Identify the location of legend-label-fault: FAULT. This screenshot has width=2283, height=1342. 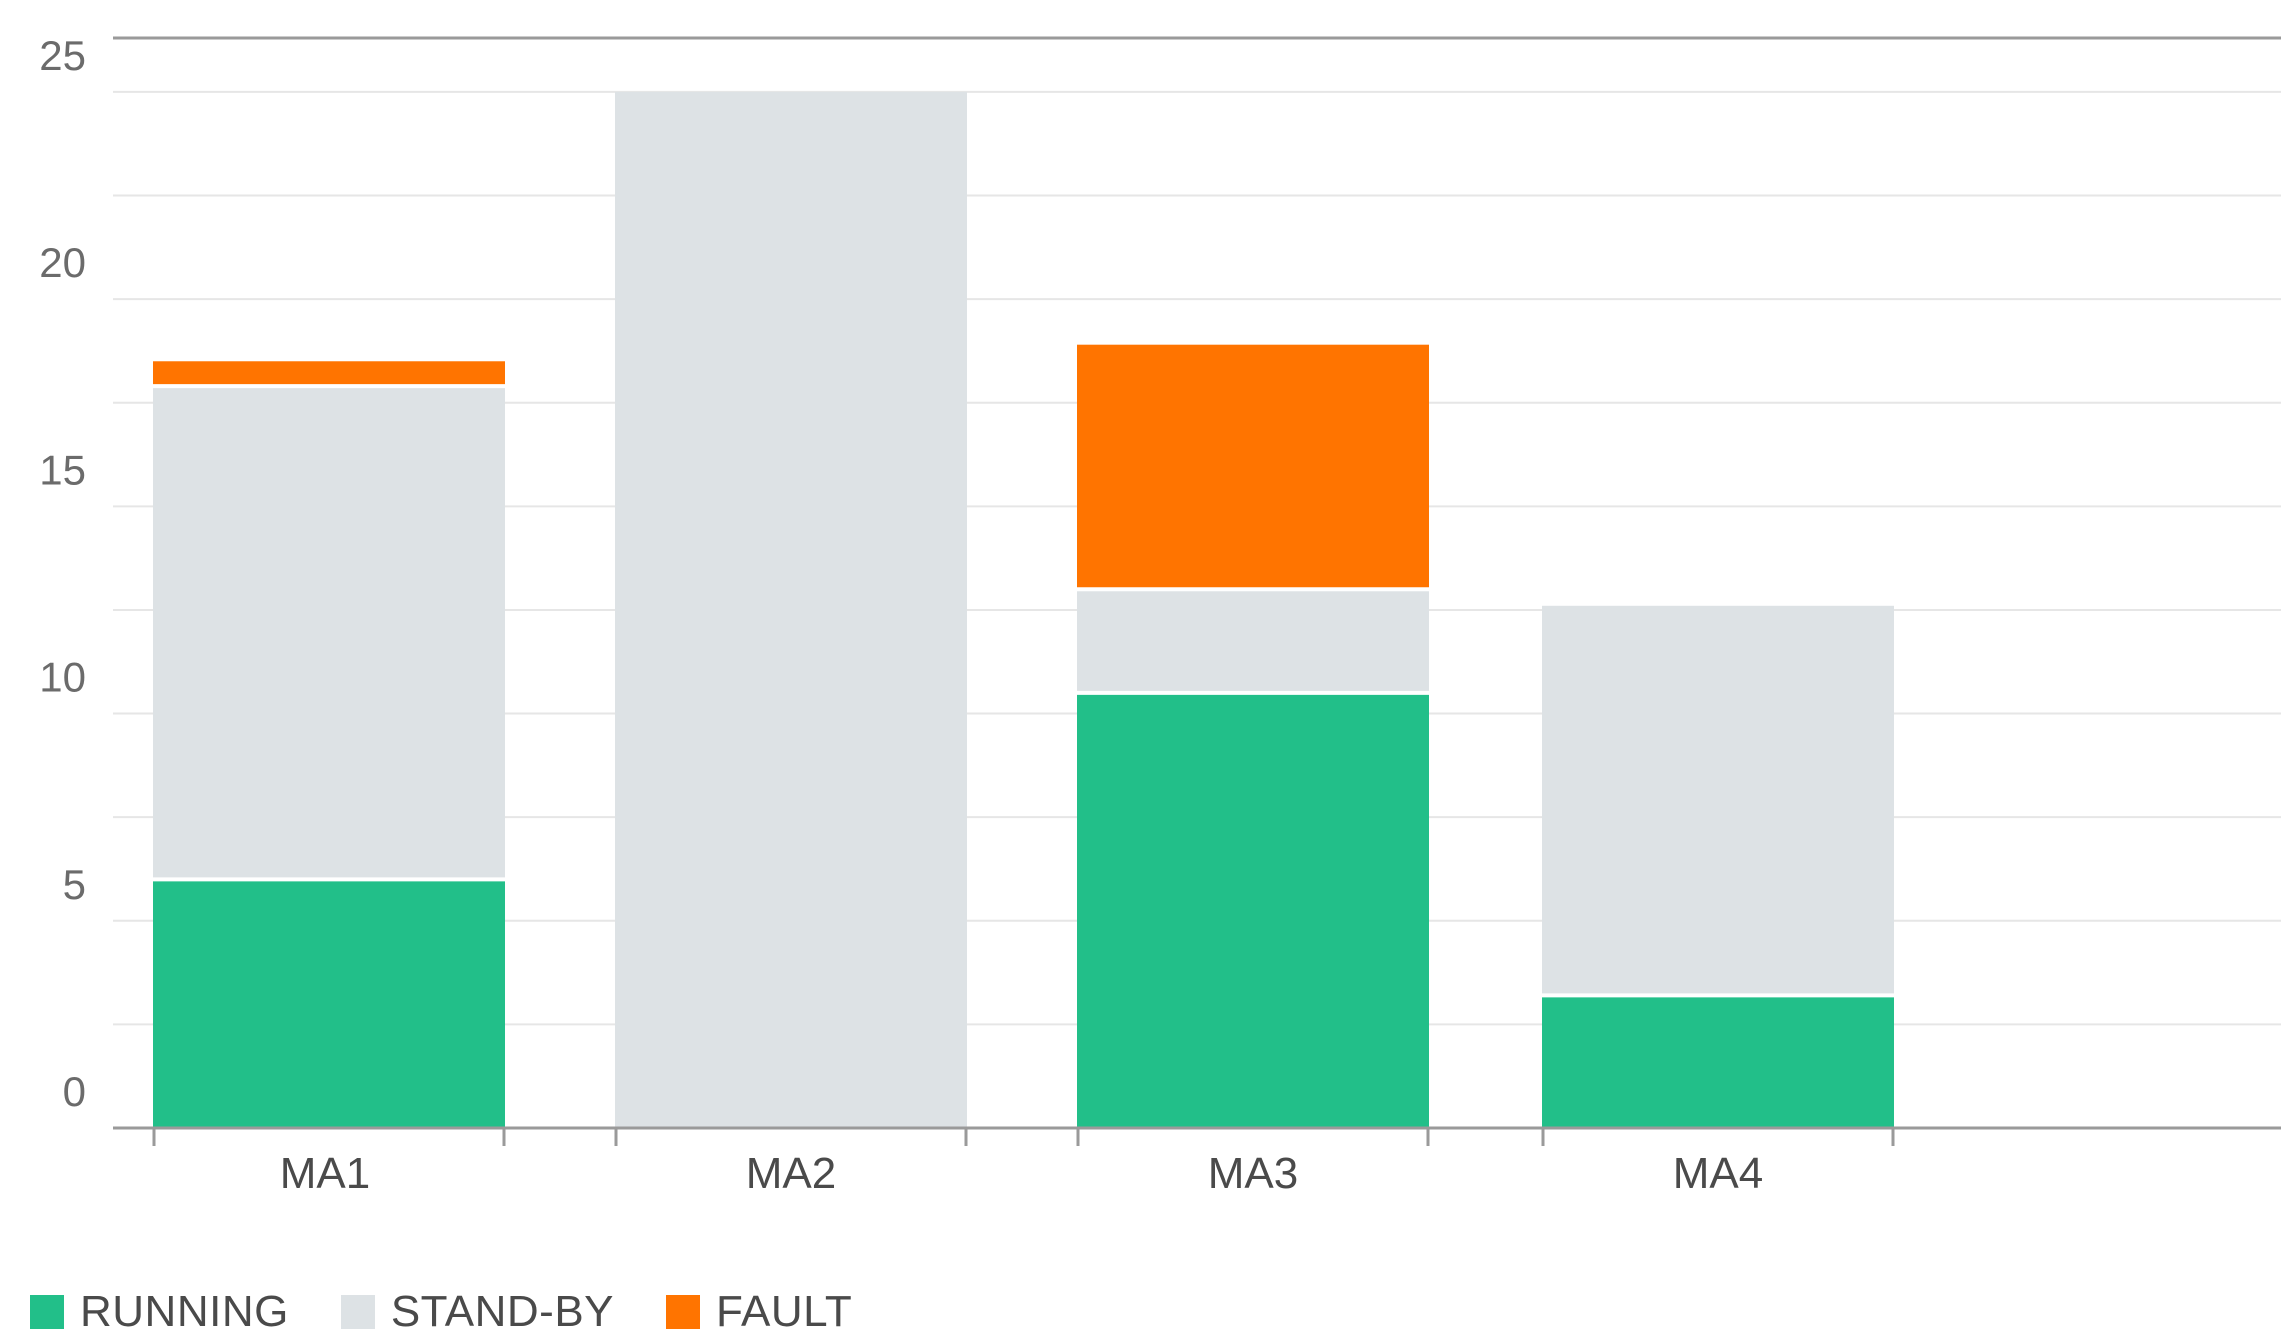
(784, 1311).